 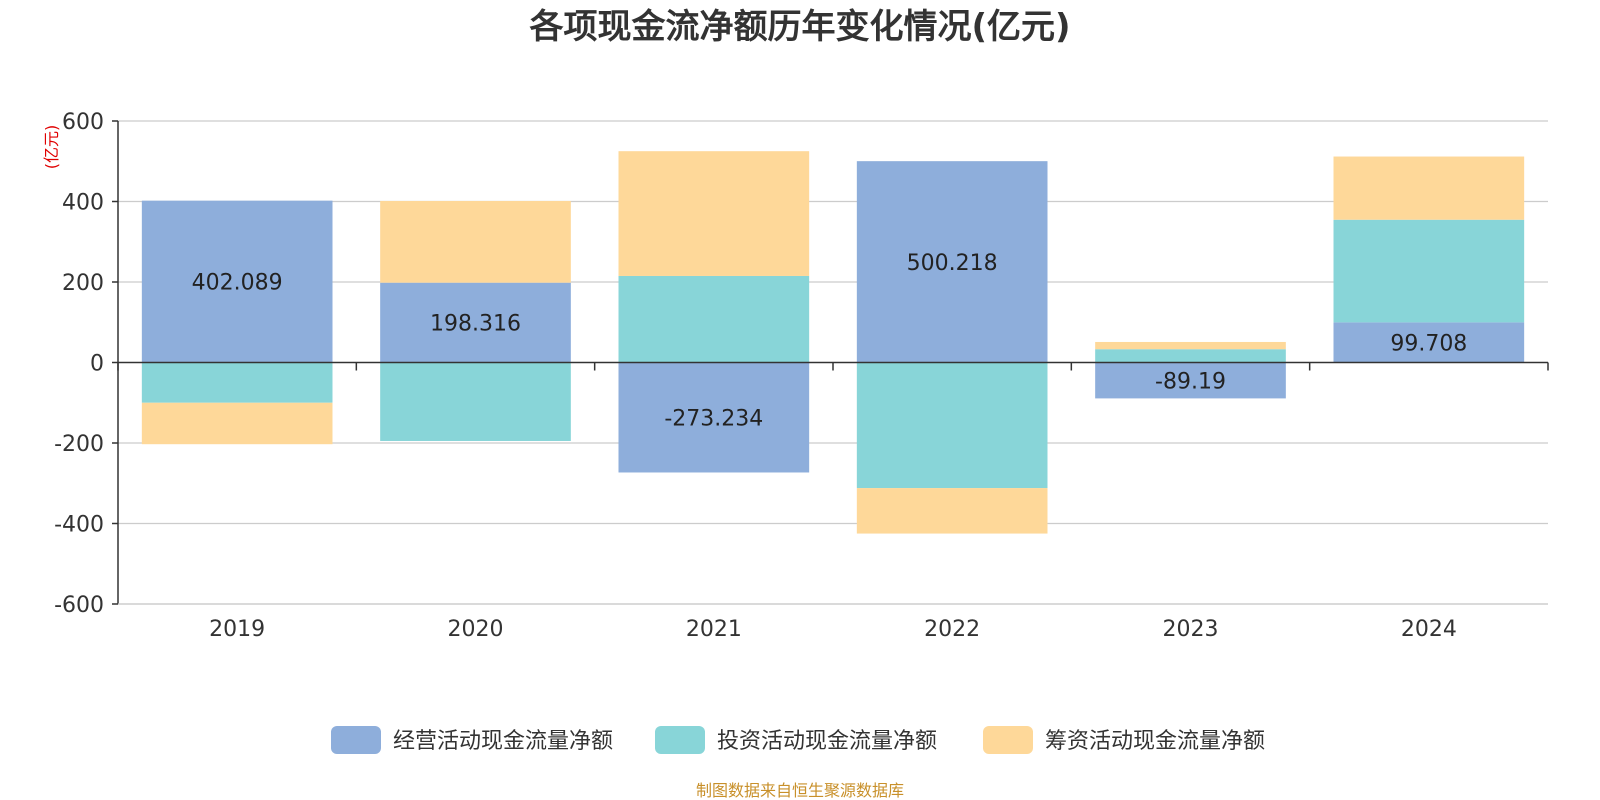 I want to click on legend-label: 投资活动现金流量净额, so click(x=827, y=741).